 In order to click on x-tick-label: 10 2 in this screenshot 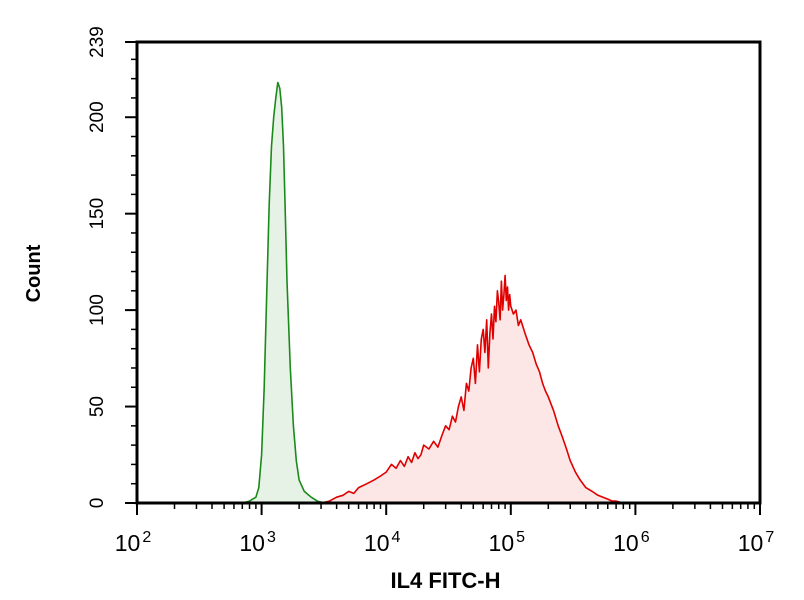, I will do `click(133, 542)`.